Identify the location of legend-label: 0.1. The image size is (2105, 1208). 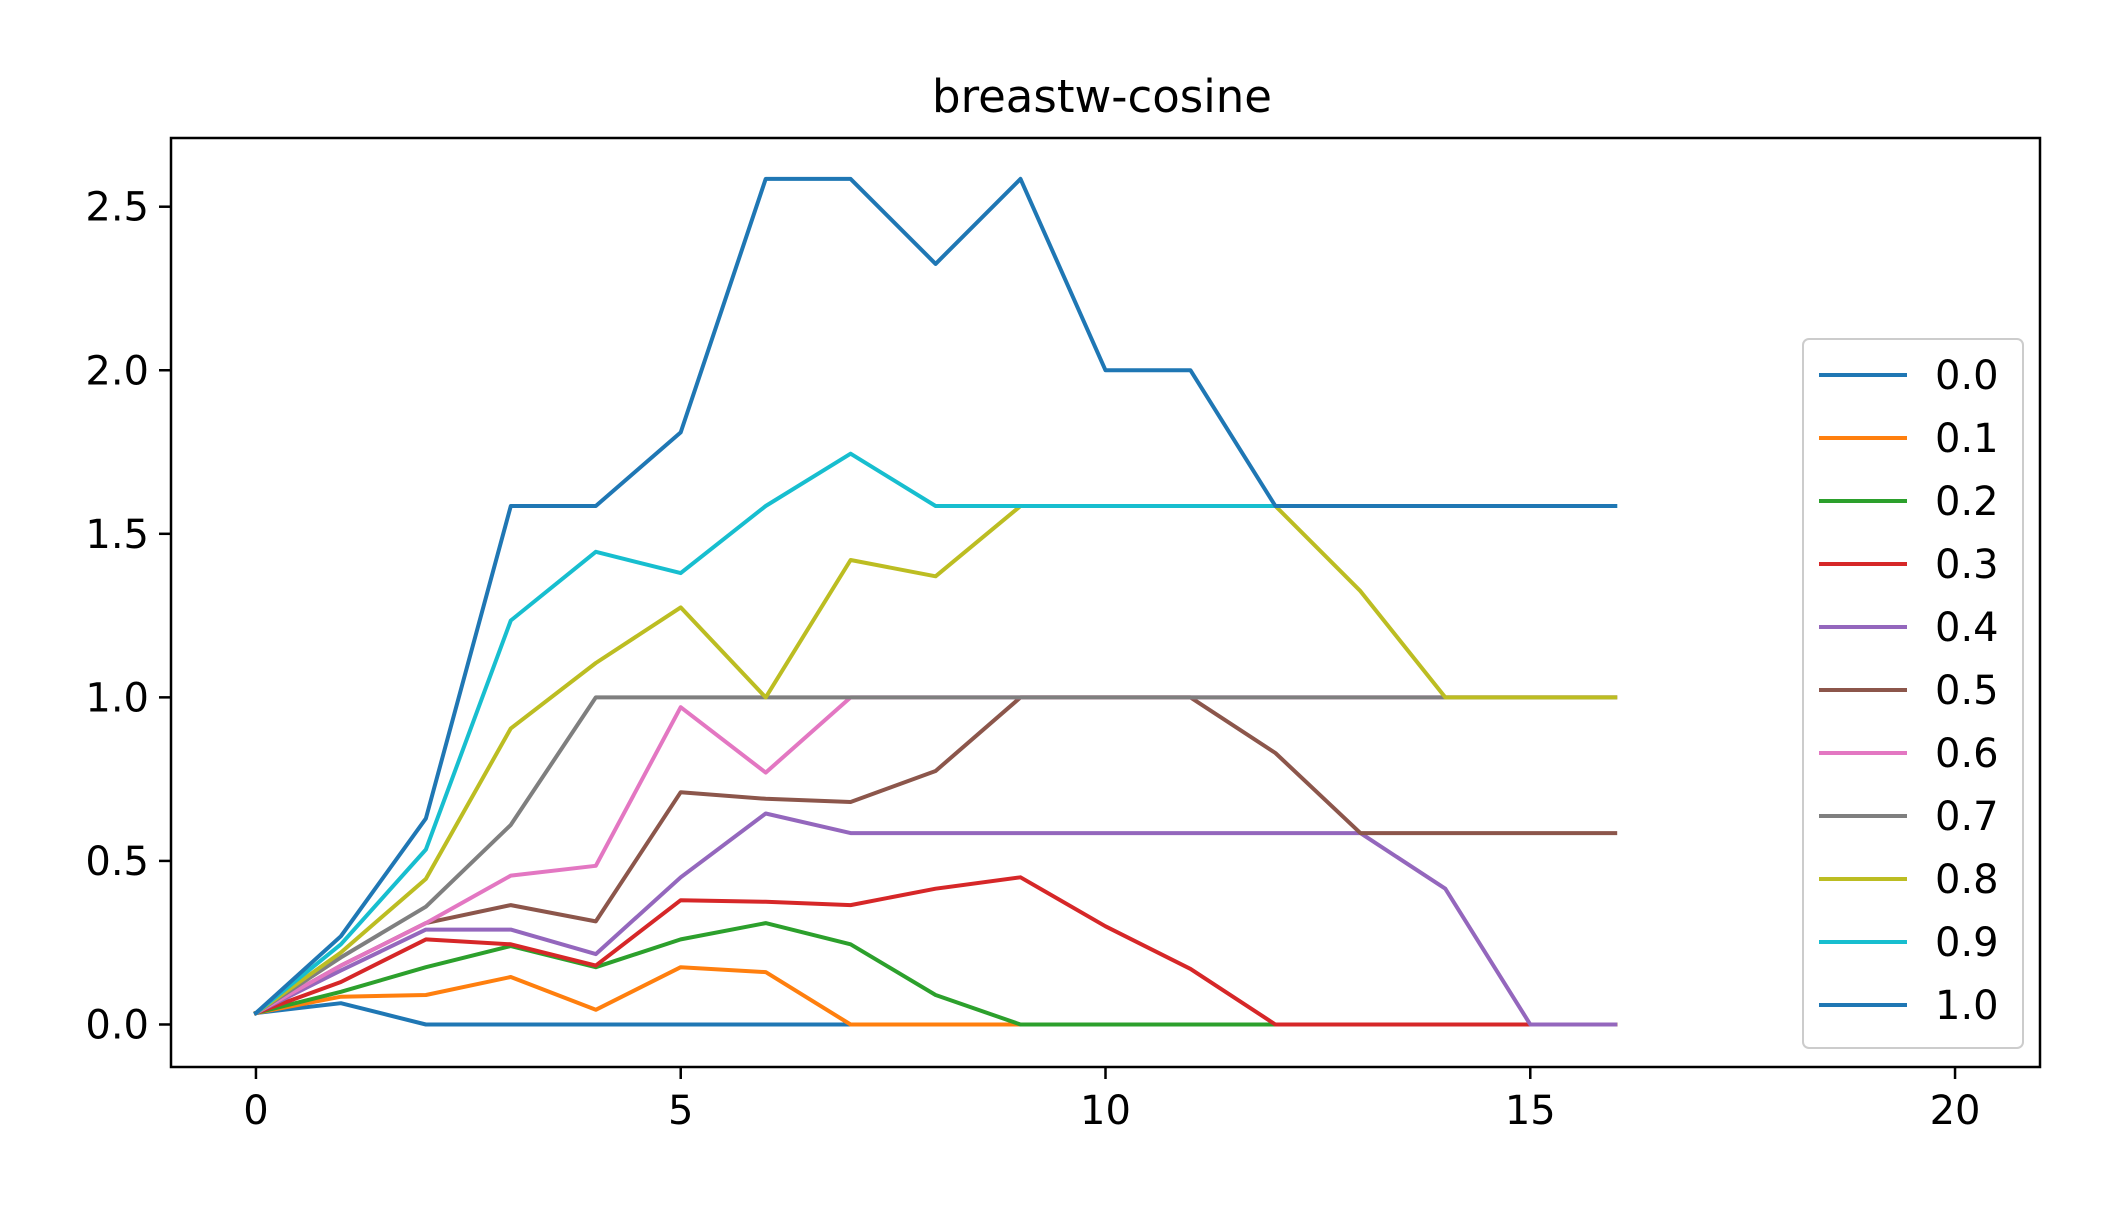
(1967, 439).